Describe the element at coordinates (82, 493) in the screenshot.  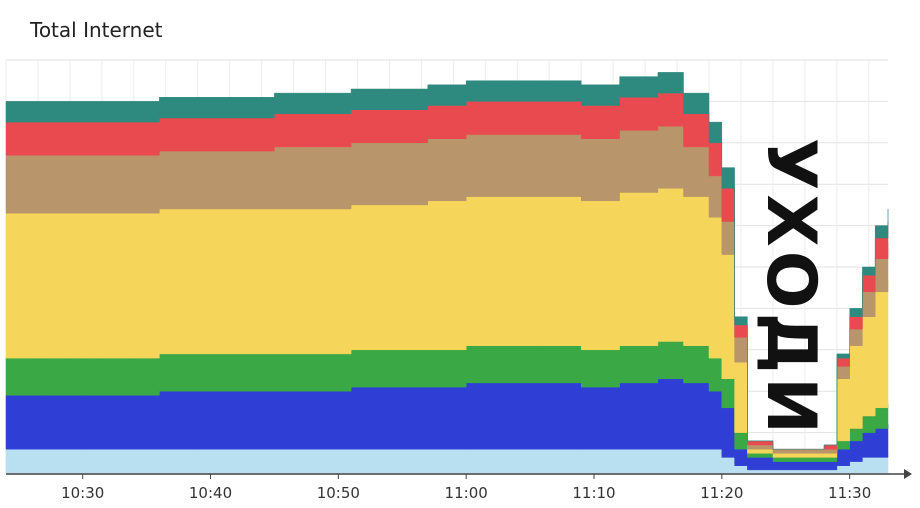
I see `x-tick-label: 10:30` at that location.